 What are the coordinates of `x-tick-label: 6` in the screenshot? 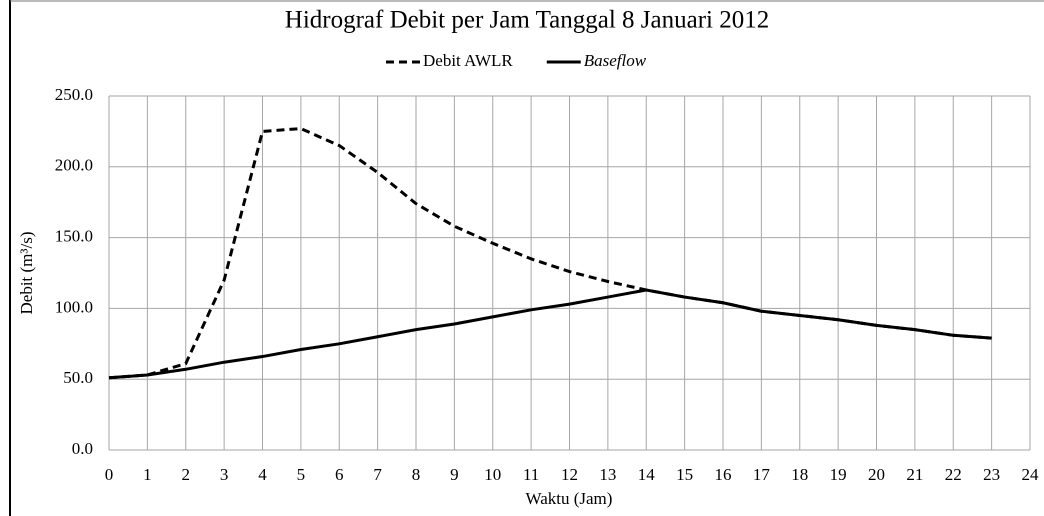 It's located at (339, 474).